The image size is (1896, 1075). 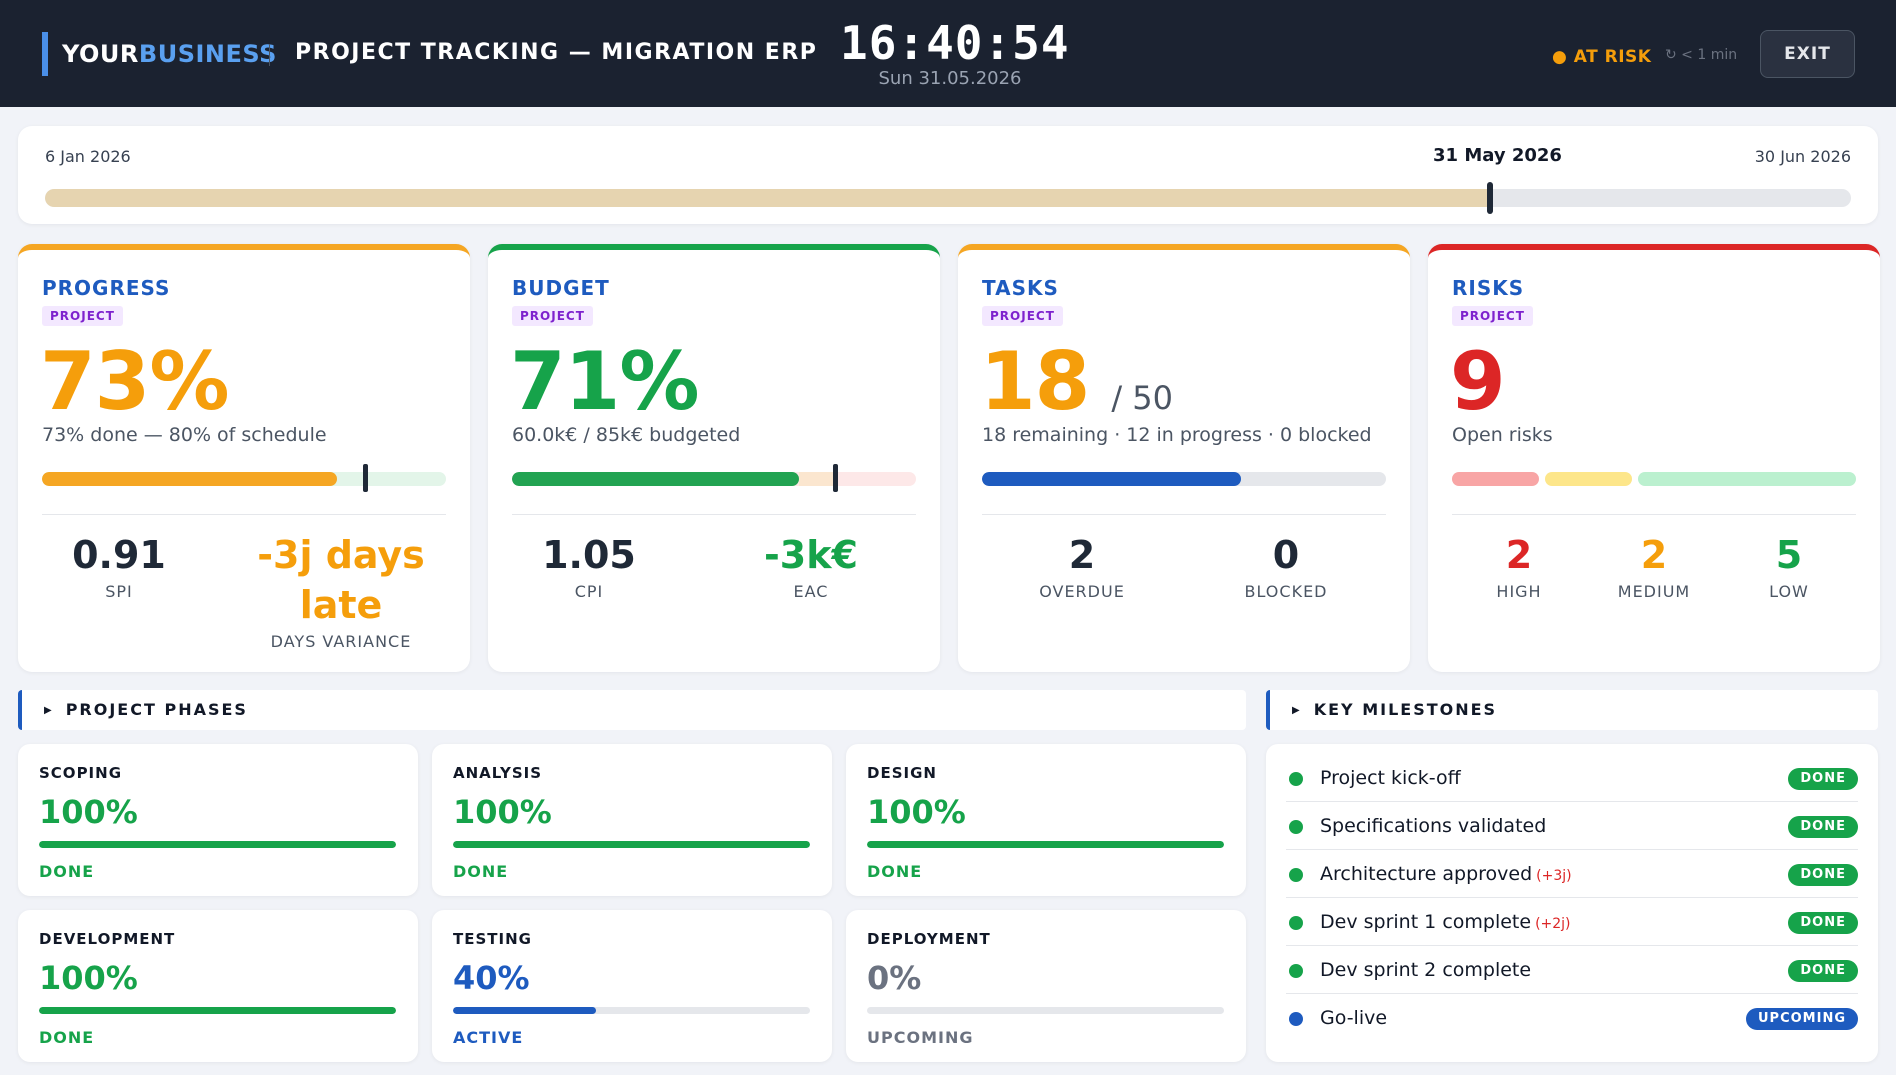 I want to click on milestone-delay: (+3j), so click(x=1554, y=876).